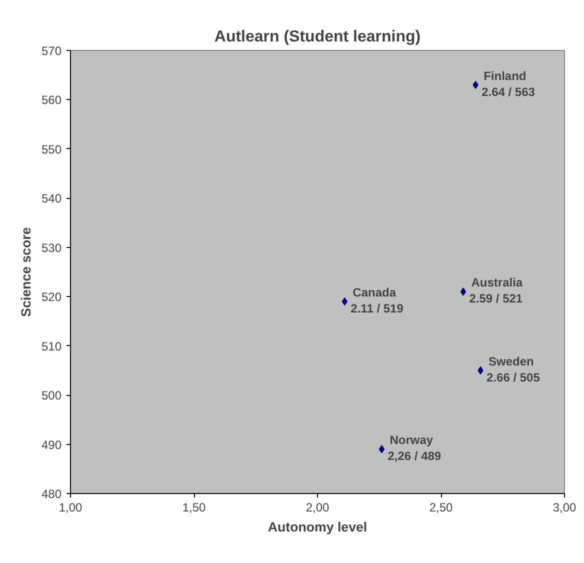 The width and height of the screenshot is (584, 563). What do you see at coordinates (194, 507) in the screenshot?
I see `x-tick-label: 1,50` at bounding box center [194, 507].